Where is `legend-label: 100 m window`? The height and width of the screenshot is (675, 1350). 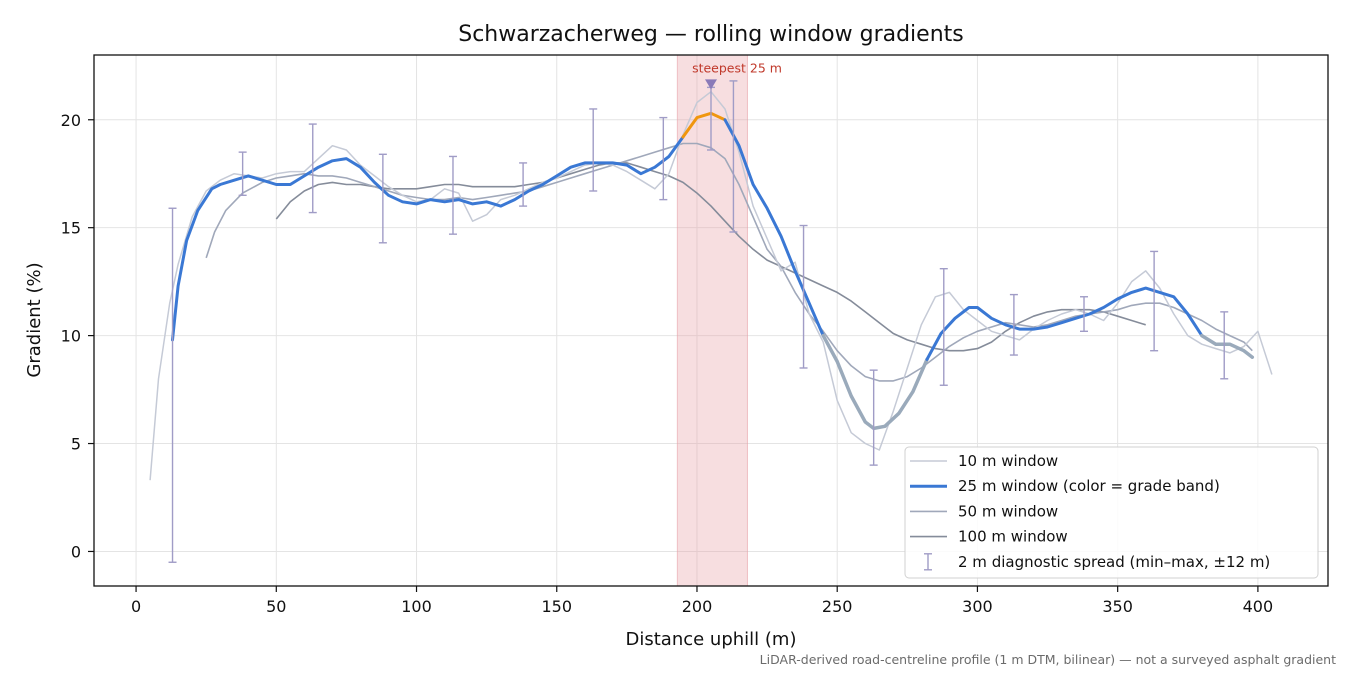 legend-label: 100 m window is located at coordinates (1013, 537).